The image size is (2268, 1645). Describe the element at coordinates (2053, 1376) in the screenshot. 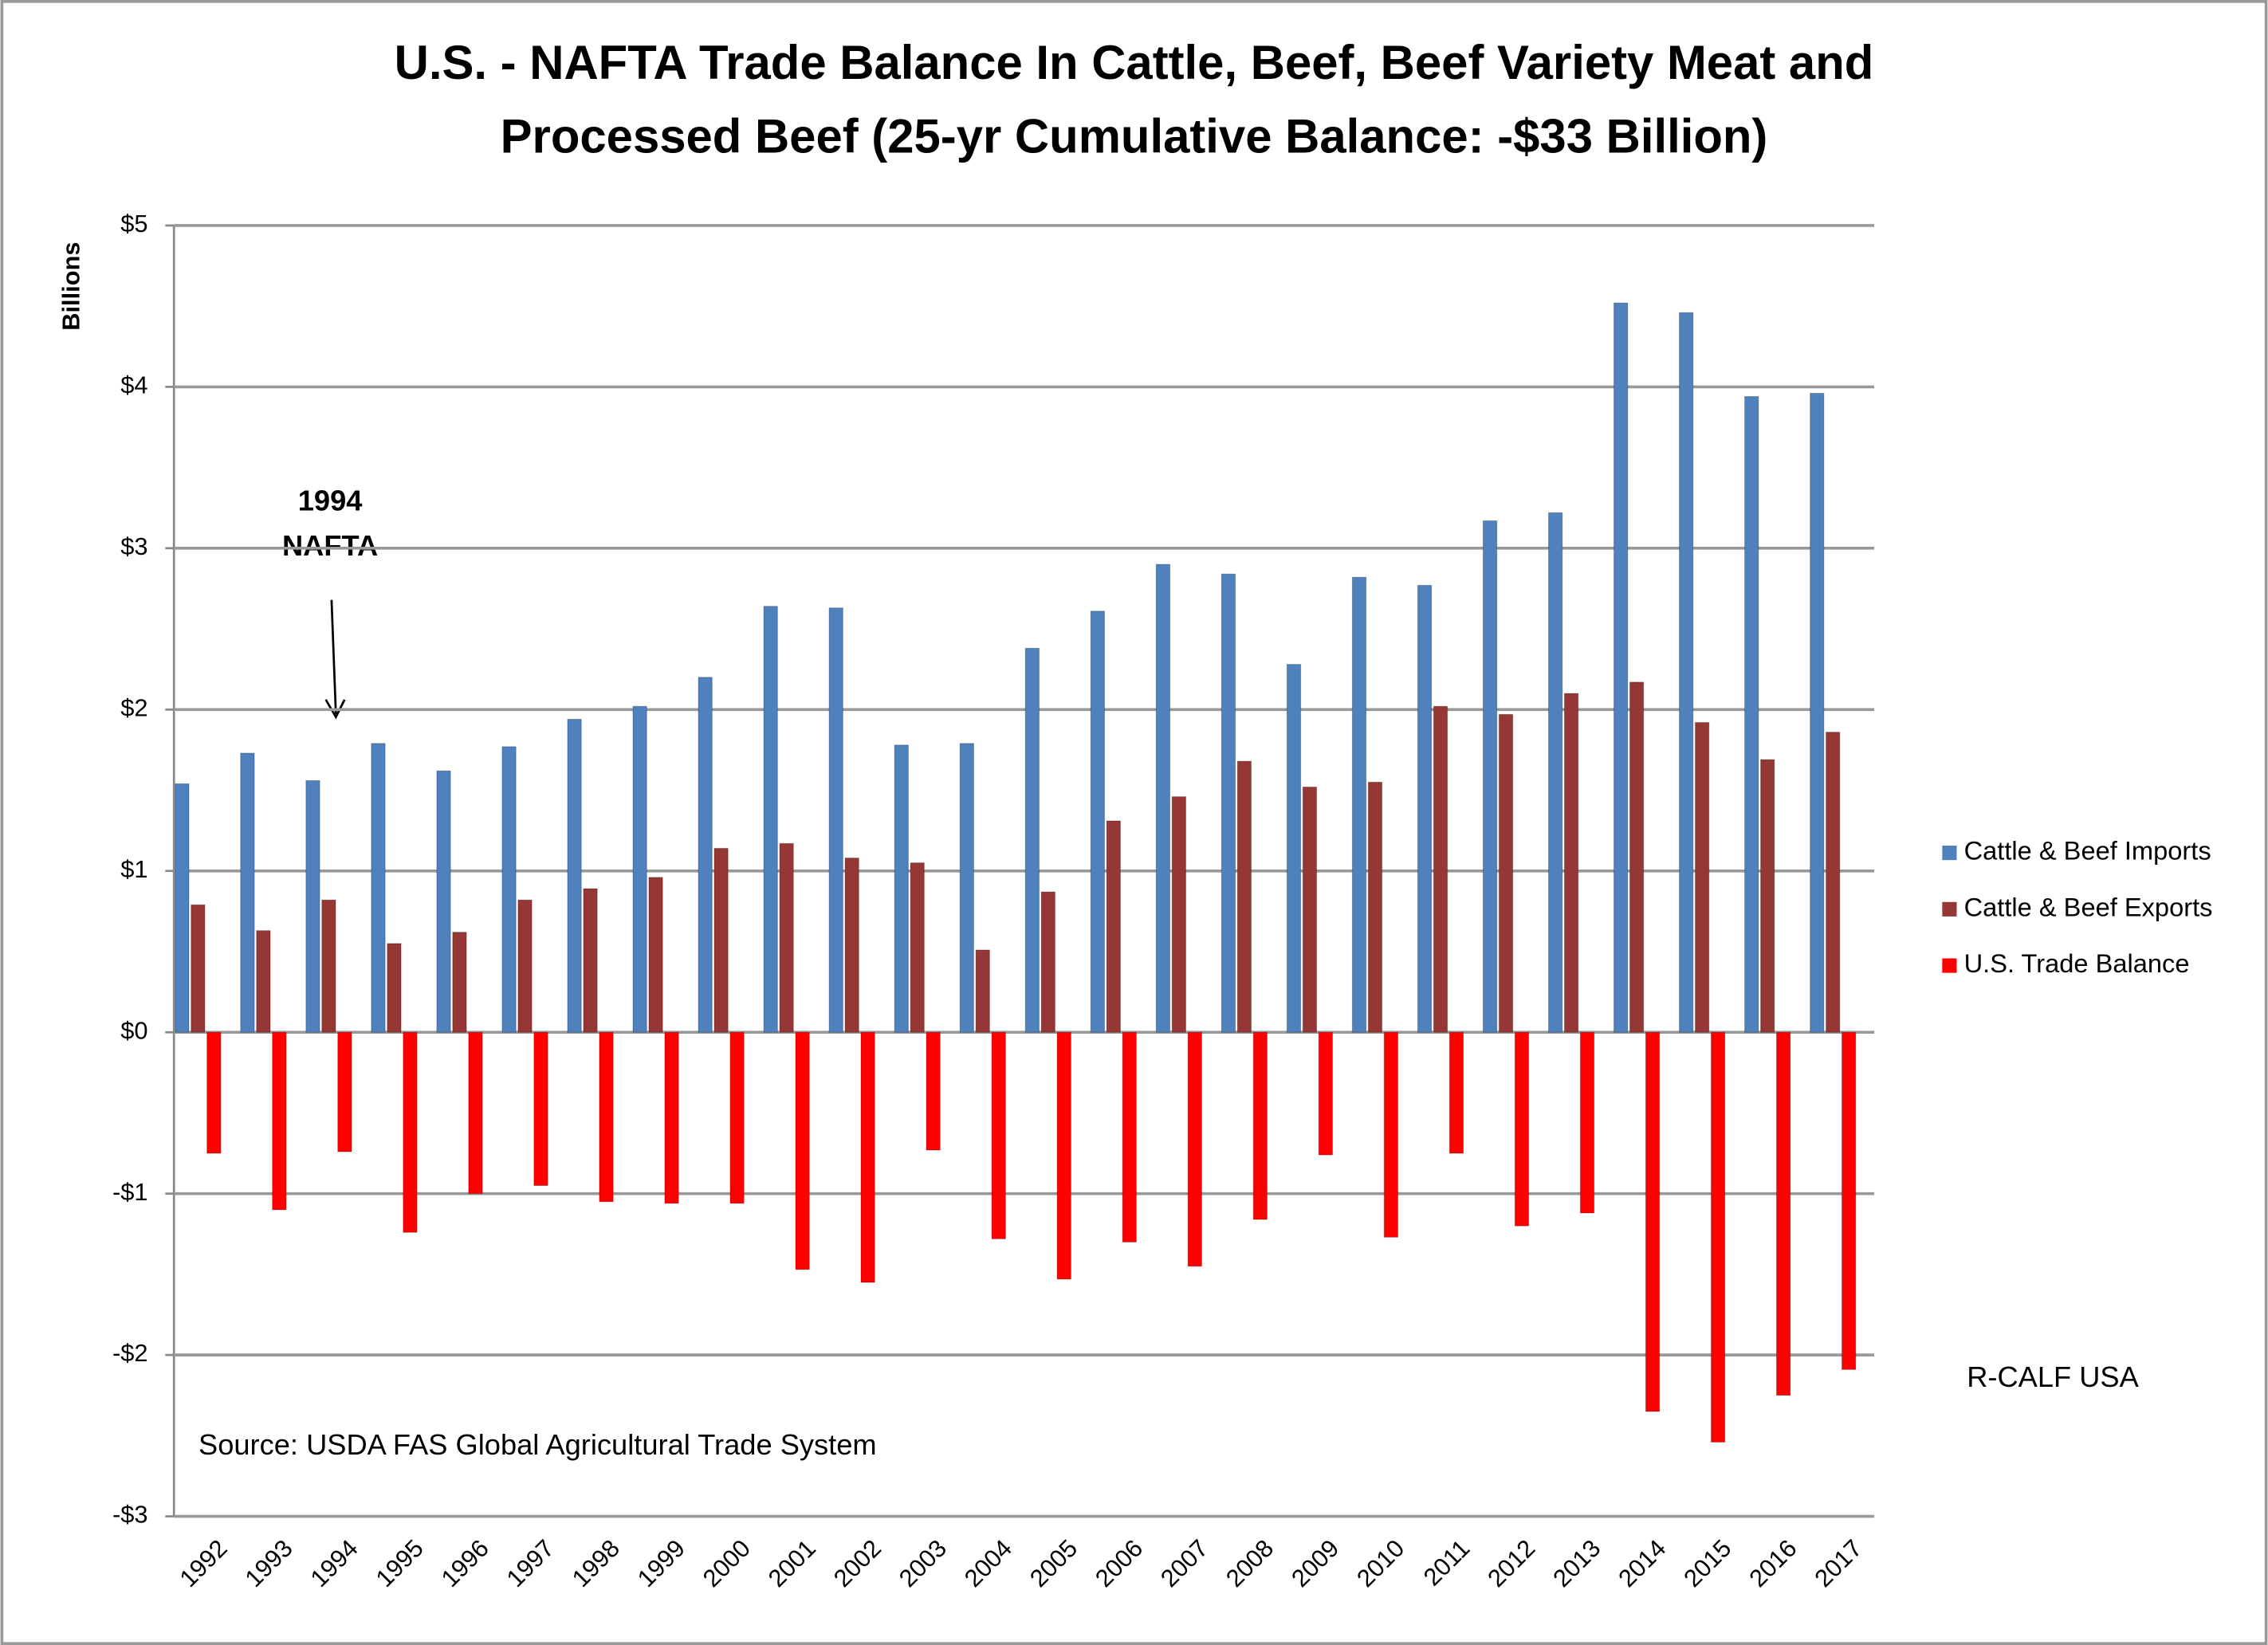

I see `credit: R-CALF USA` at that location.